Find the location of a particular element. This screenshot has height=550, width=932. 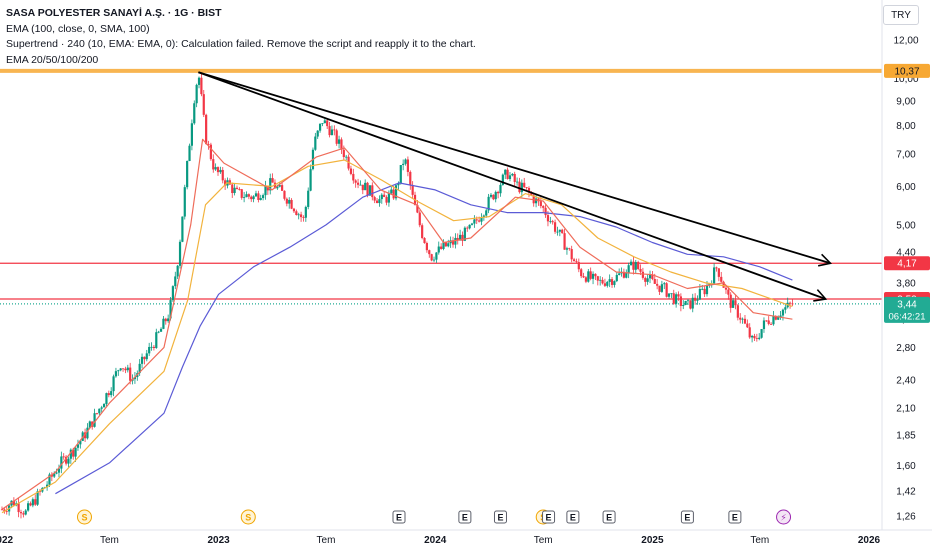

indicator-ema-ribbon: EMA 20/50/100/200 is located at coordinates (52, 59).